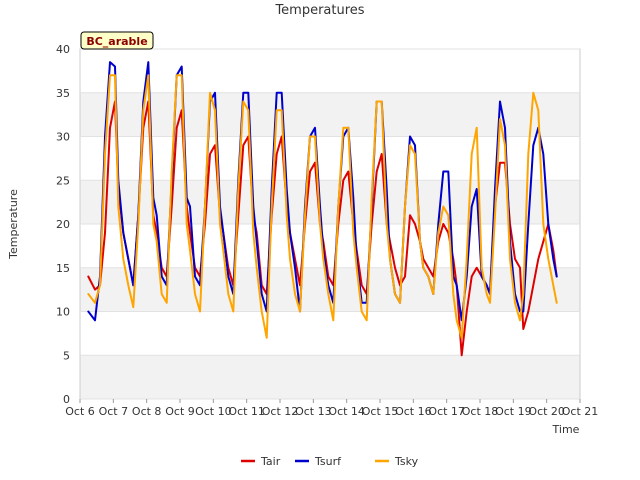  Describe the element at coordinates (246, 411) in the screenshot. I see `x-tick-label: Oct 11` at that location.